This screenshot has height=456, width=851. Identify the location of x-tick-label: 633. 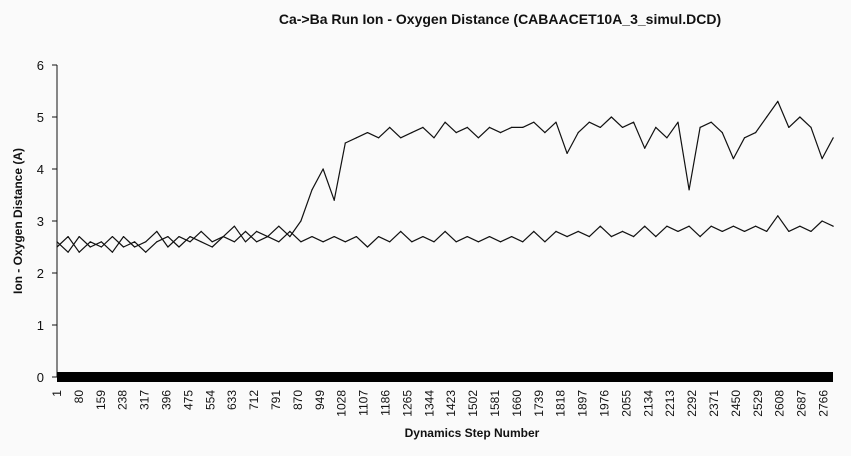
(232, 400).